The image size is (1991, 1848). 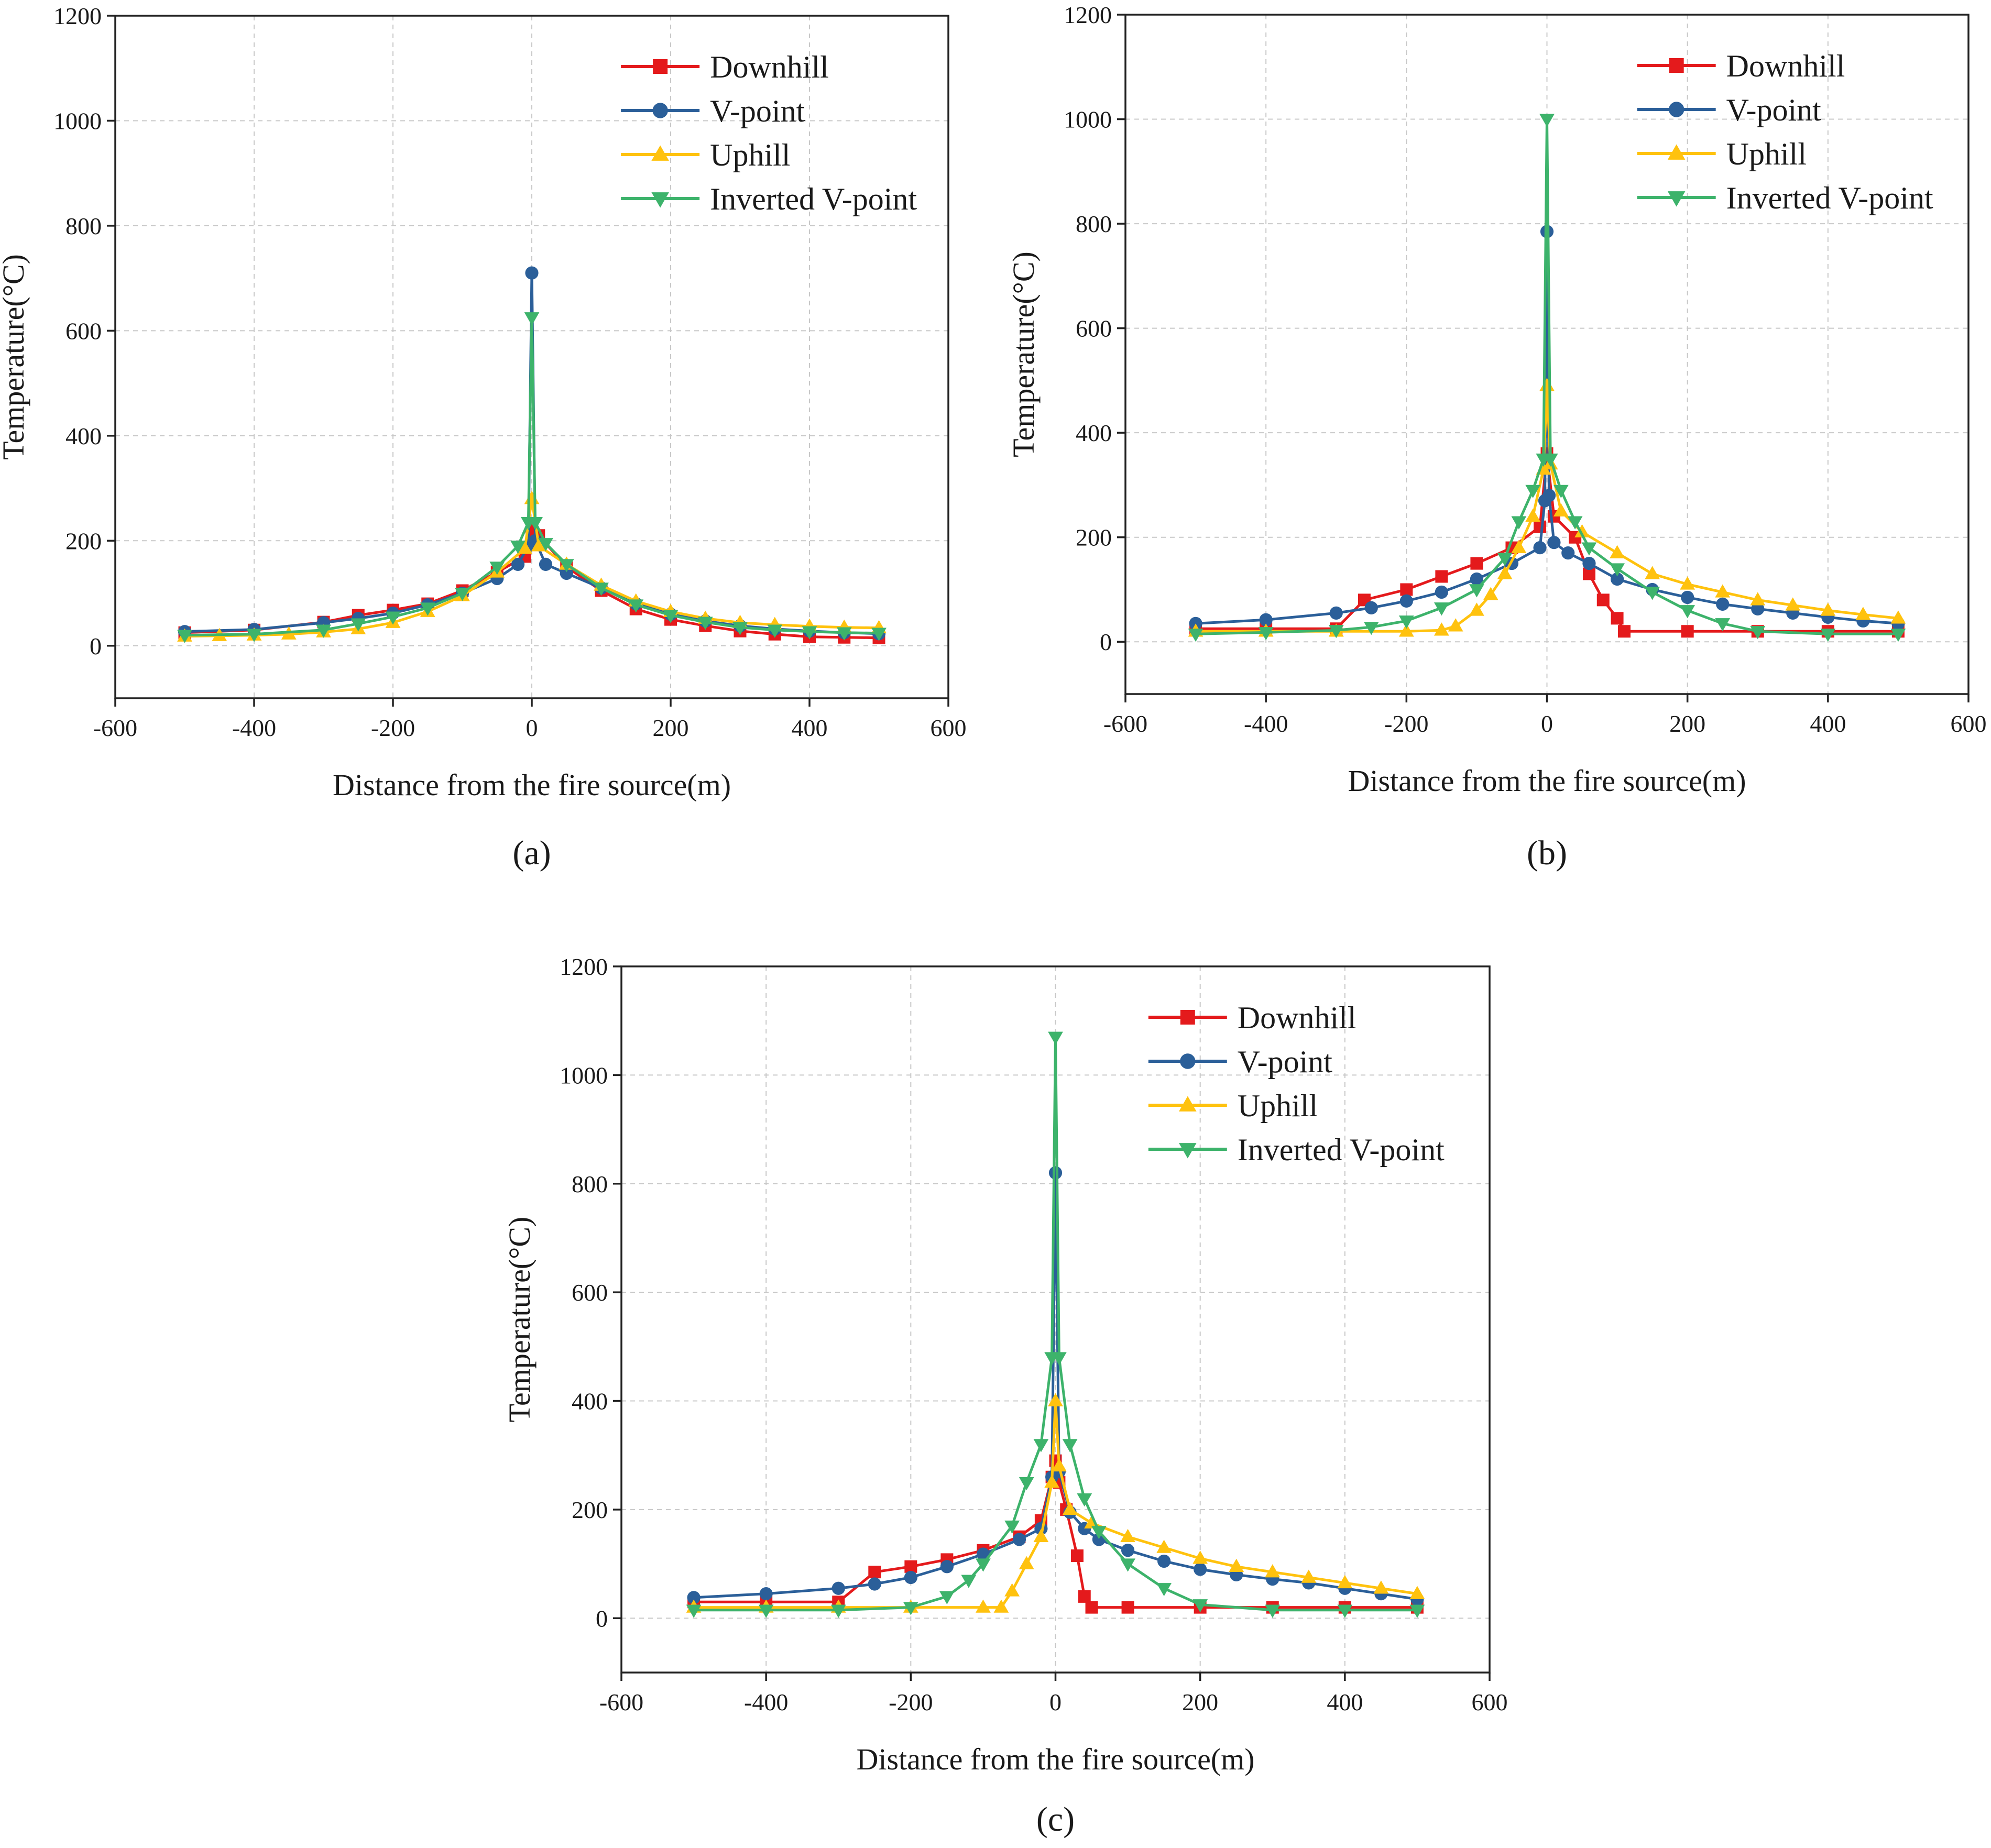 What do you see at coordinates (911, 1702) in the screenshot?
I see `x-tick-label: -200` at bounding box center [911, 1702].